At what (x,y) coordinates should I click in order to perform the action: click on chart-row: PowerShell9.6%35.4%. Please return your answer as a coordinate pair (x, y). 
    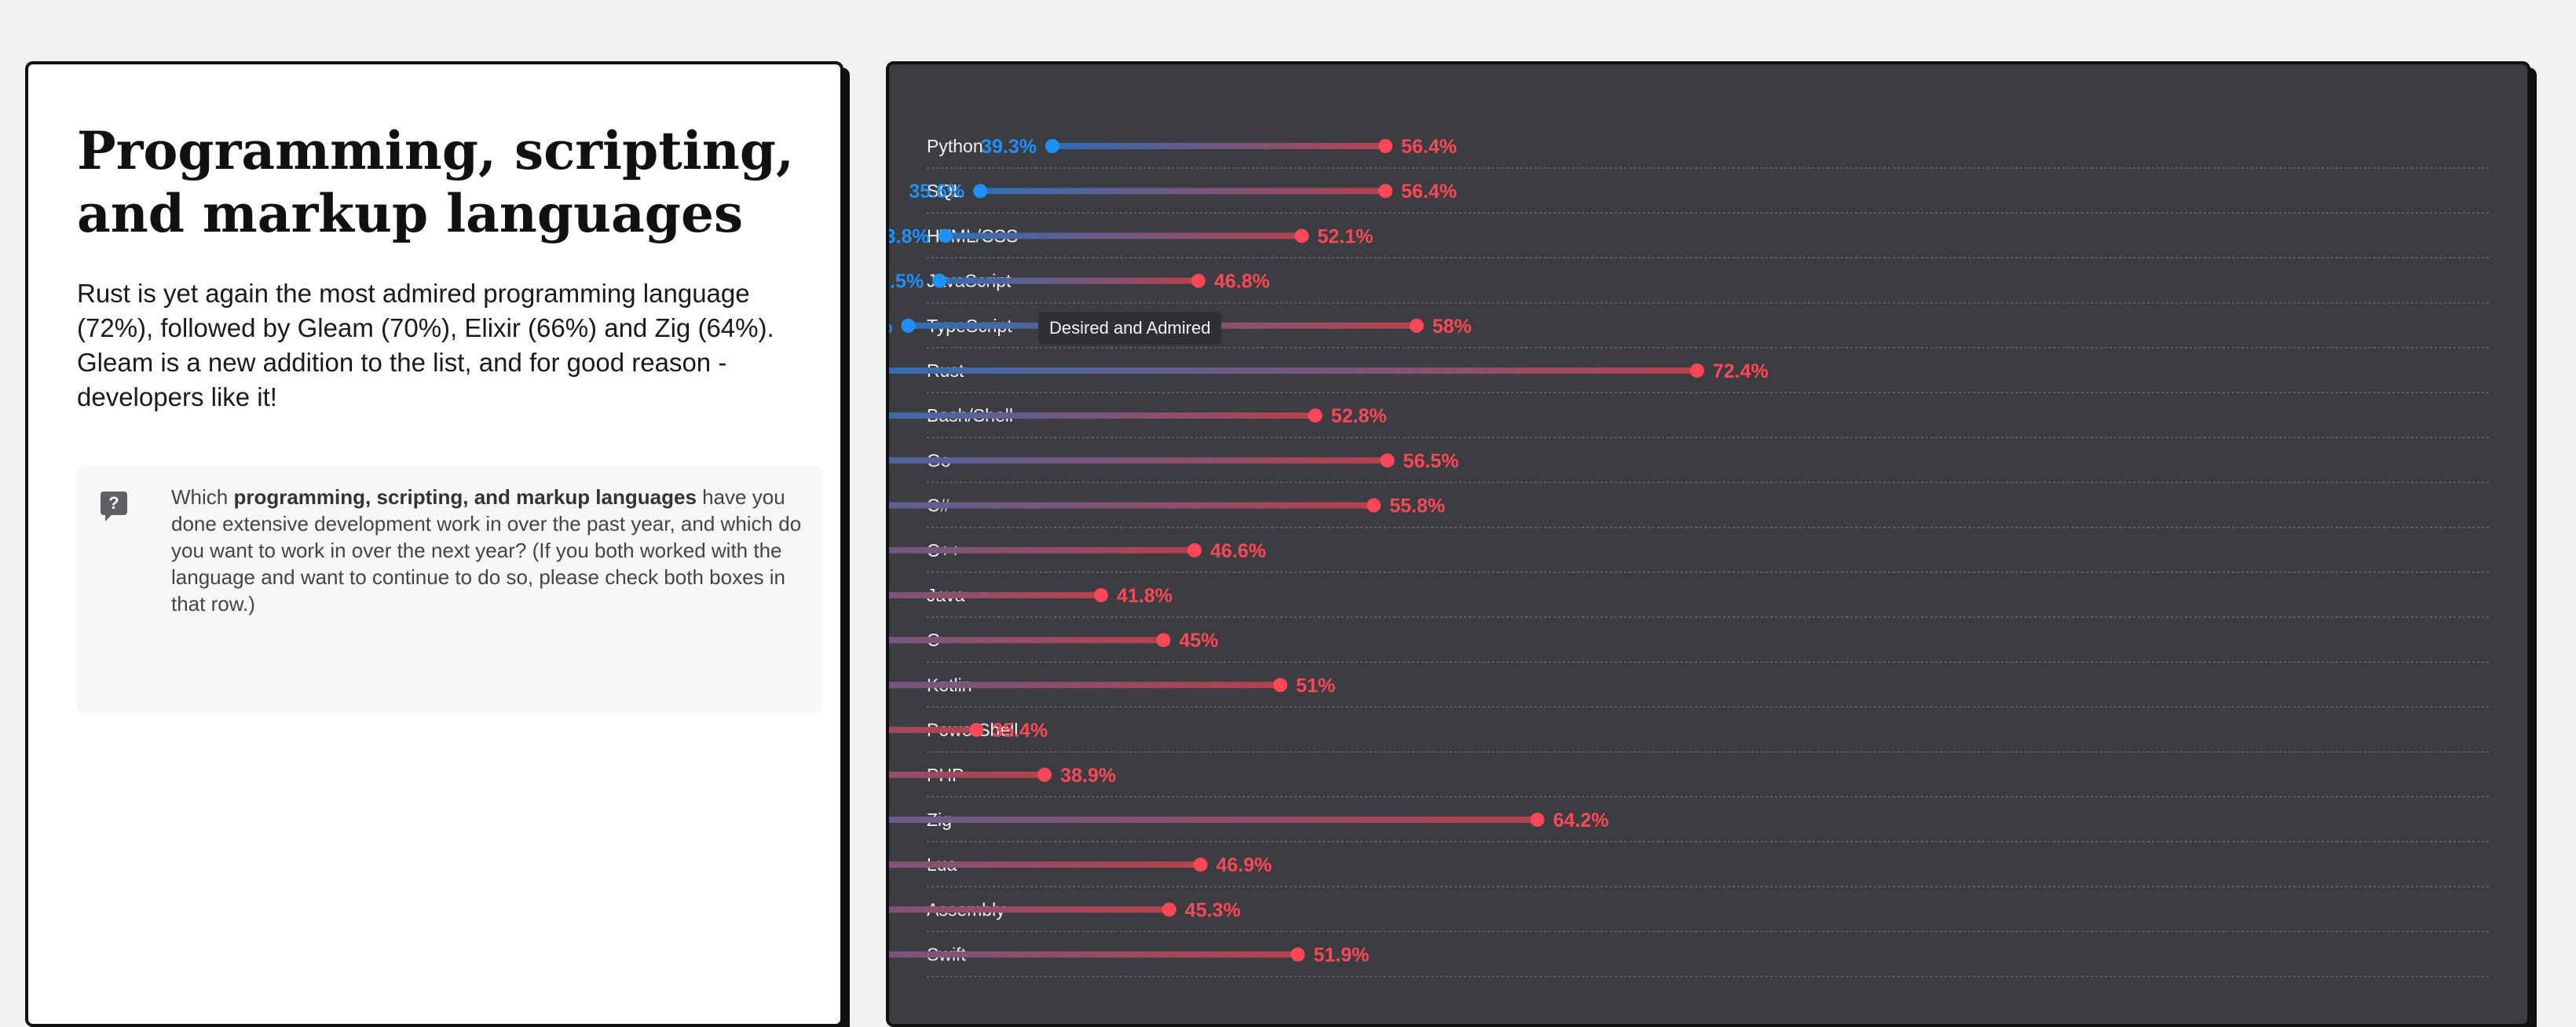
    Looking at the image, I should click on (1690, 736).